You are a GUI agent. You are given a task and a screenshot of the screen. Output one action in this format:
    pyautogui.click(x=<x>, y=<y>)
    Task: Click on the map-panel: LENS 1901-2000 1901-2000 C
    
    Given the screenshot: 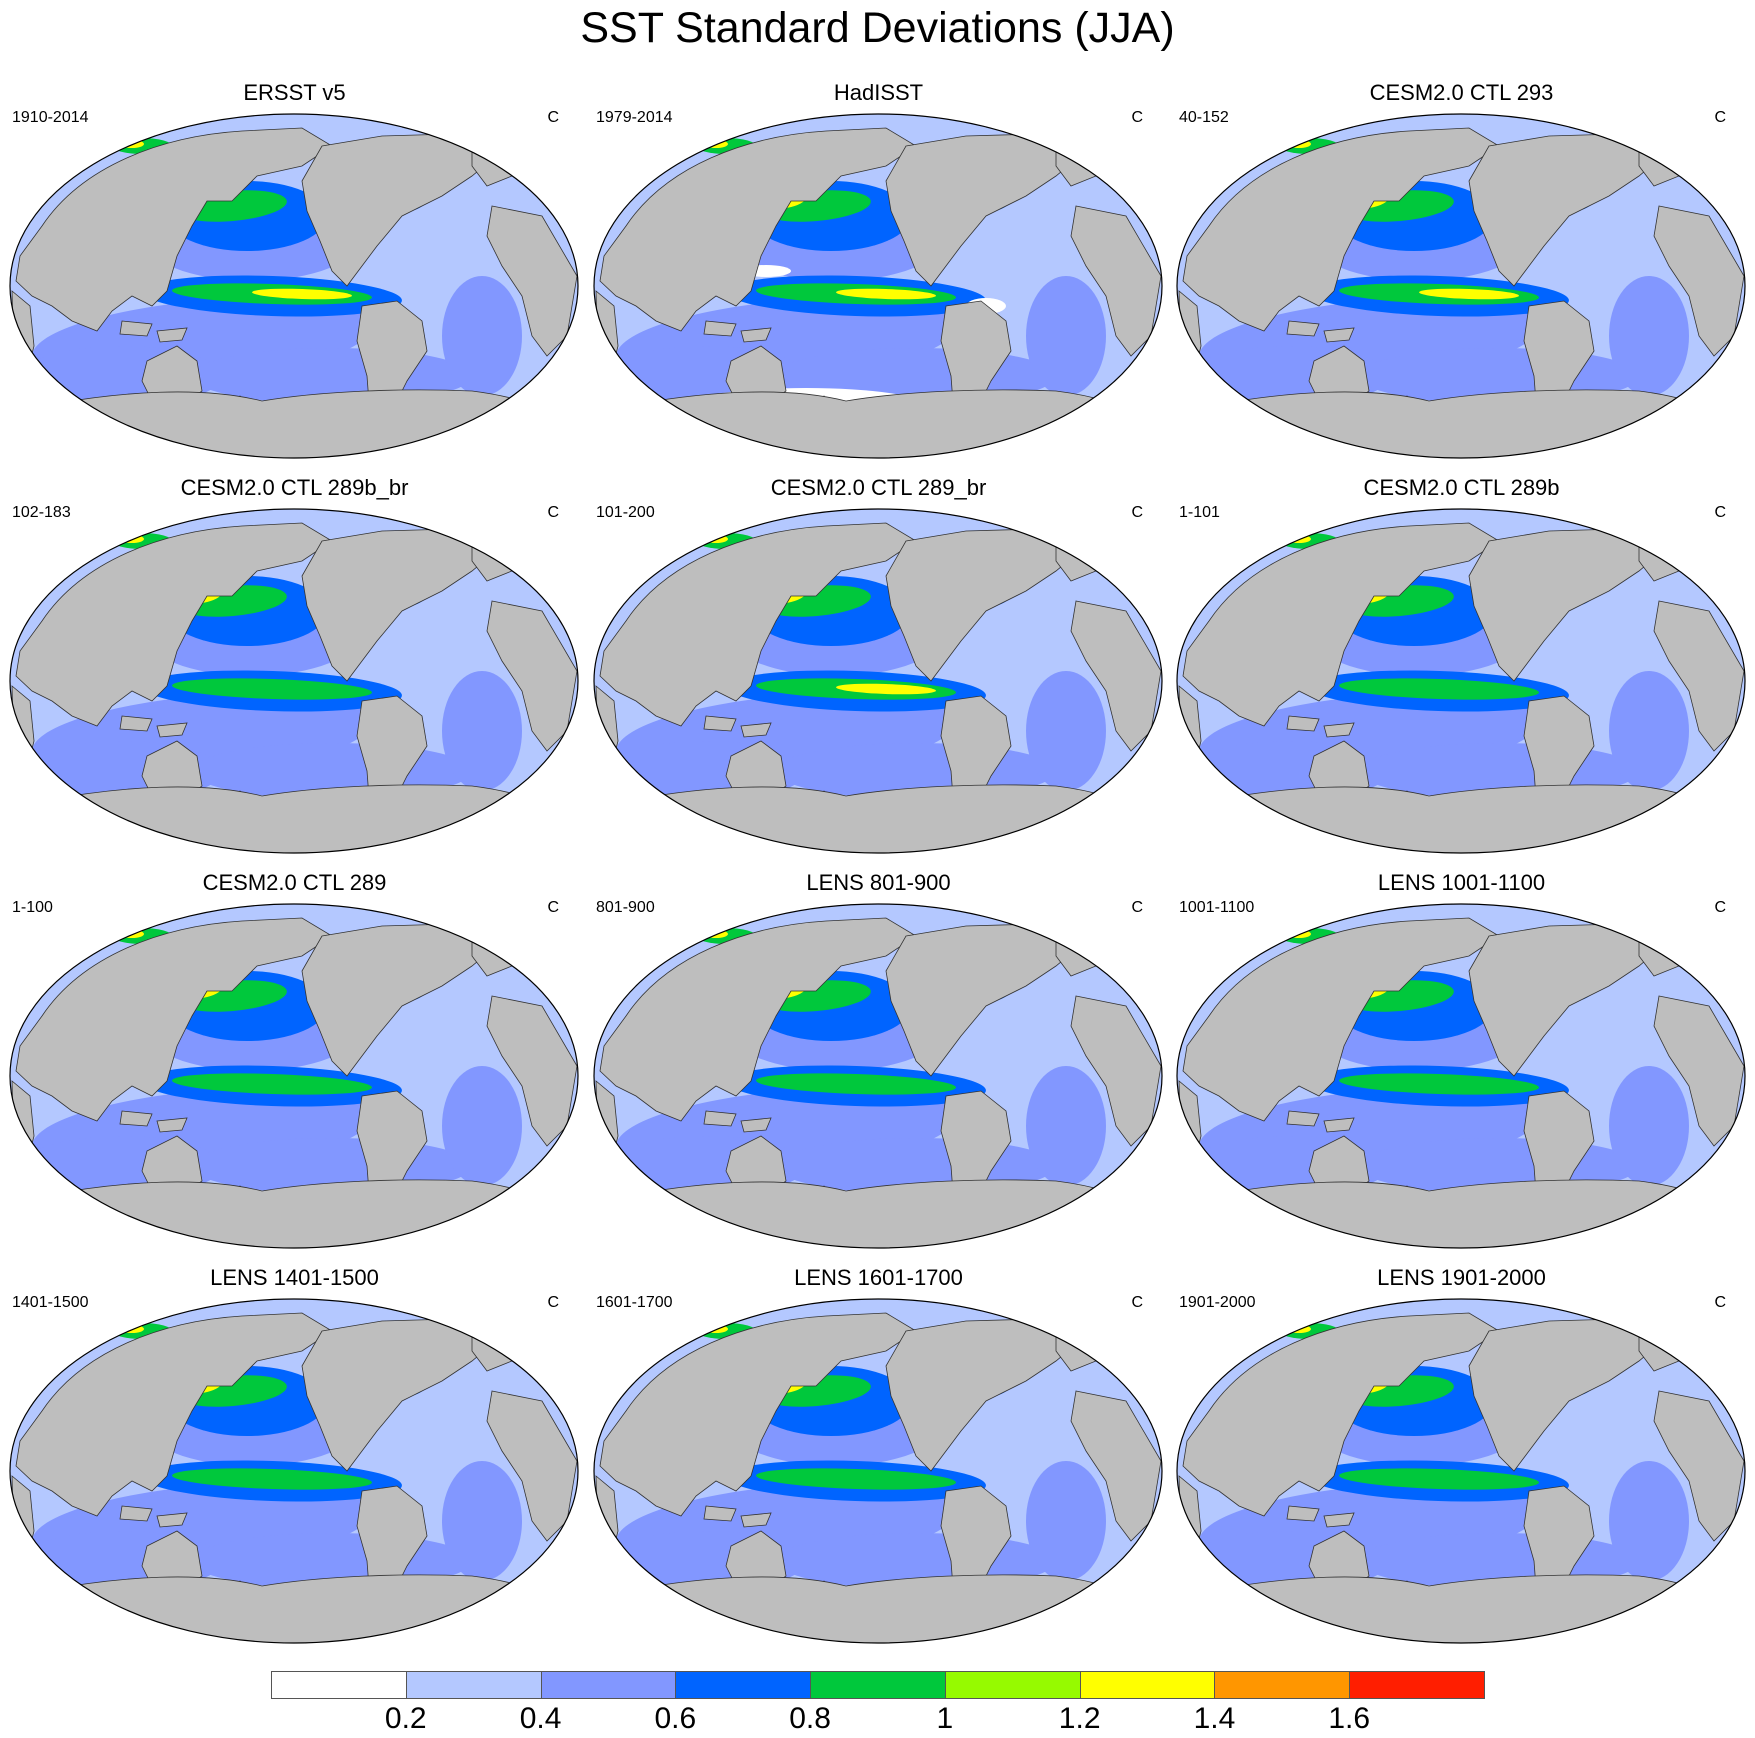 What is the action you would take?
    pyautogui.click(x=1461, y=1457)
    